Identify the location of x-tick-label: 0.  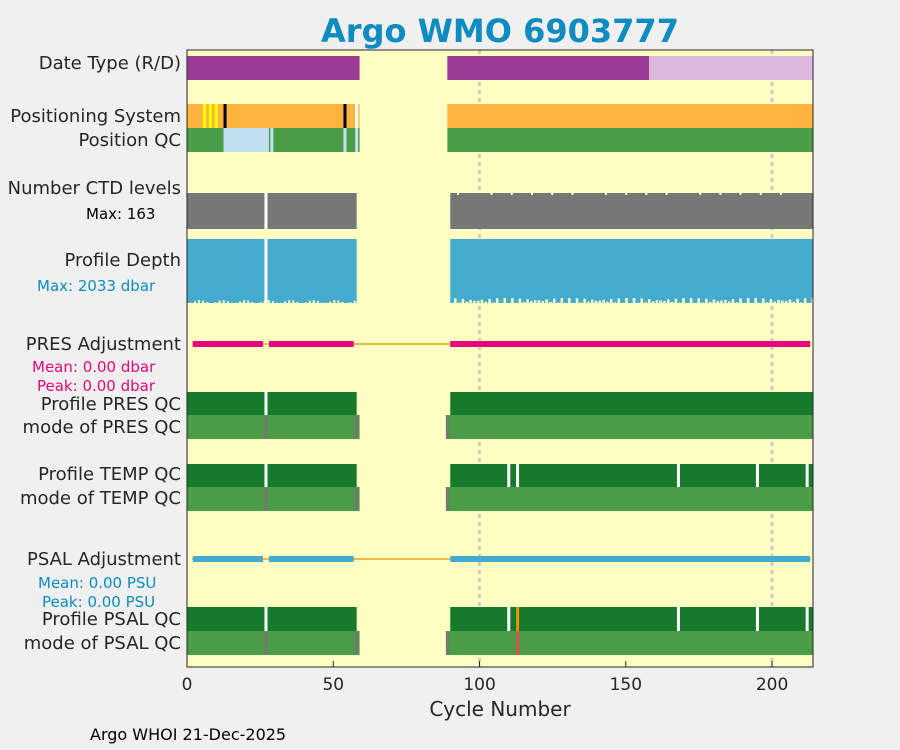
(187, 685).